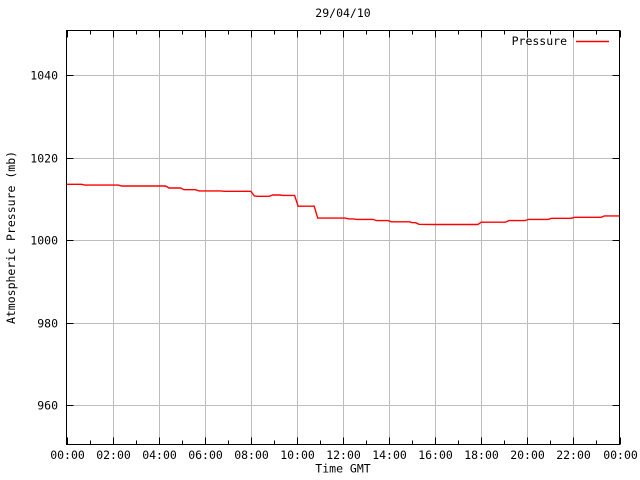 This screenshot has height=480, width=640. Describe the element at coordinates (539, 41) in the screenshot. I see `legend-label: Pressure` at that location.